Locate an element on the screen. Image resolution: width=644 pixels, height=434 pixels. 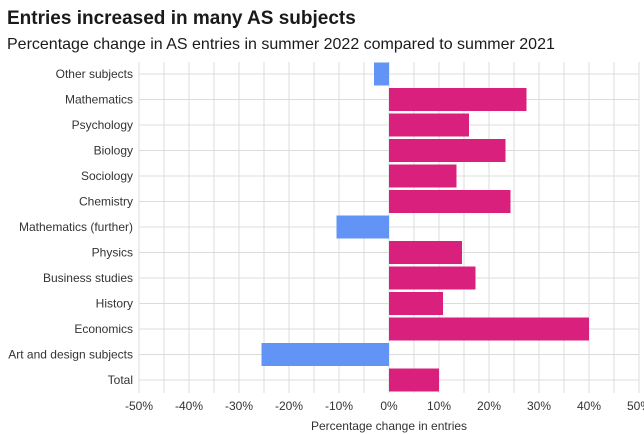
x-tick-labels: -50% -40% -30% -20% -10% 0% 10% 20% 30% 40% 50% is located at coordinates (384, 406).